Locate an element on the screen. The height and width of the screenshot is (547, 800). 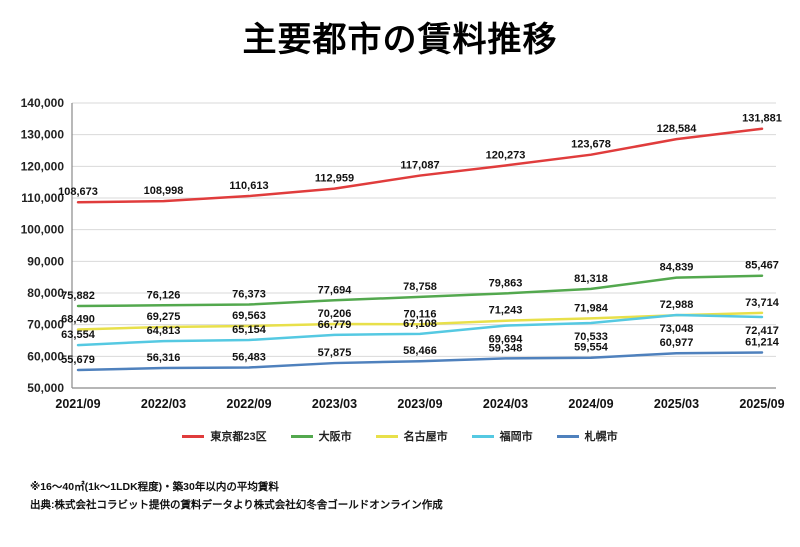
x-axis-tick-label: 2023/03 is located at coordinates (334, 404).